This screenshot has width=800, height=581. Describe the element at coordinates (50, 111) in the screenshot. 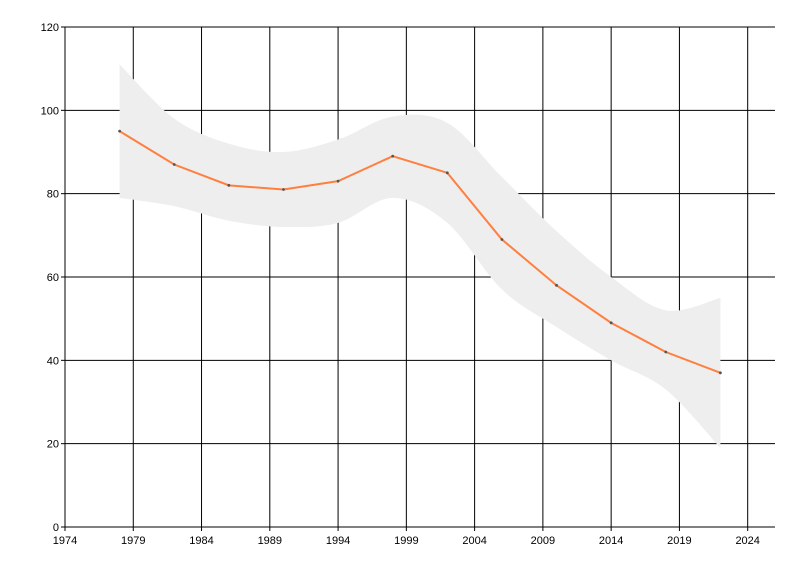

I see `y-tick-label: 100` at that location.